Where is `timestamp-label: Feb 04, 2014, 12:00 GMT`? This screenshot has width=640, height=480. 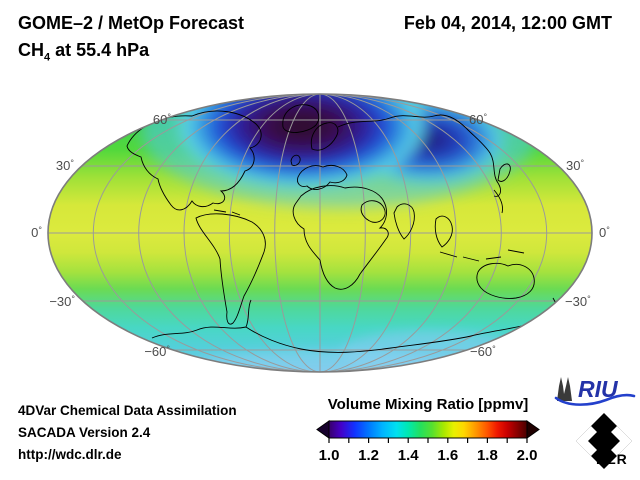 timestamp-label: Feb 04, 2014, 12:00 GMT is located at coordinates (507, 23).